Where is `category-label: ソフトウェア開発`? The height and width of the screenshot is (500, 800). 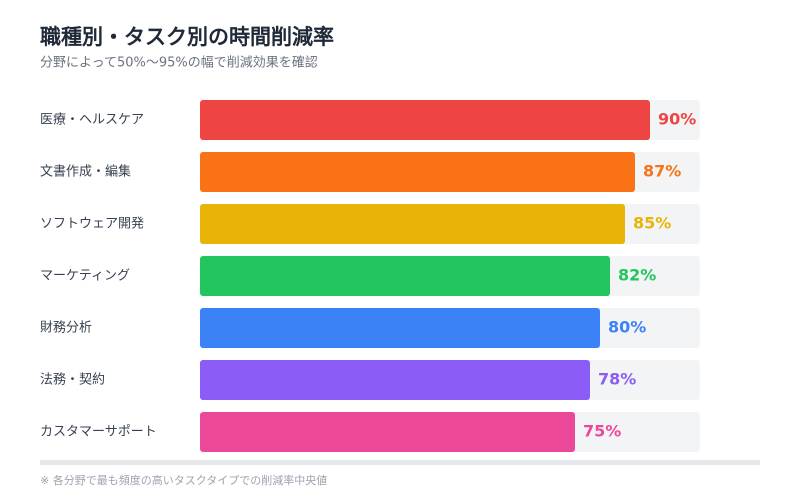
category-label: ソフトウェア開発 is located at coordinates (92, 224).